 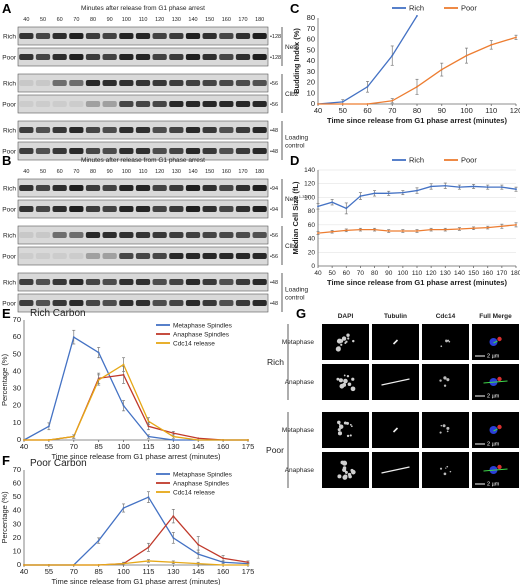 What do you see at coordinates (143, 20) in the screenshot?
I see `blot-timepoint: 110` at bounding box center [143, 20].